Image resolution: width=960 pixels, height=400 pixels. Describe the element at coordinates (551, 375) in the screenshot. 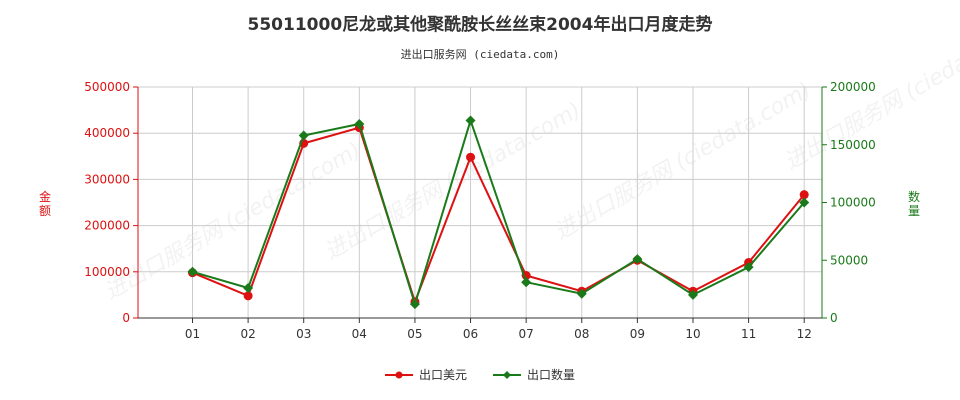

I see `legend-label-quantity: 出口数量` at that location.